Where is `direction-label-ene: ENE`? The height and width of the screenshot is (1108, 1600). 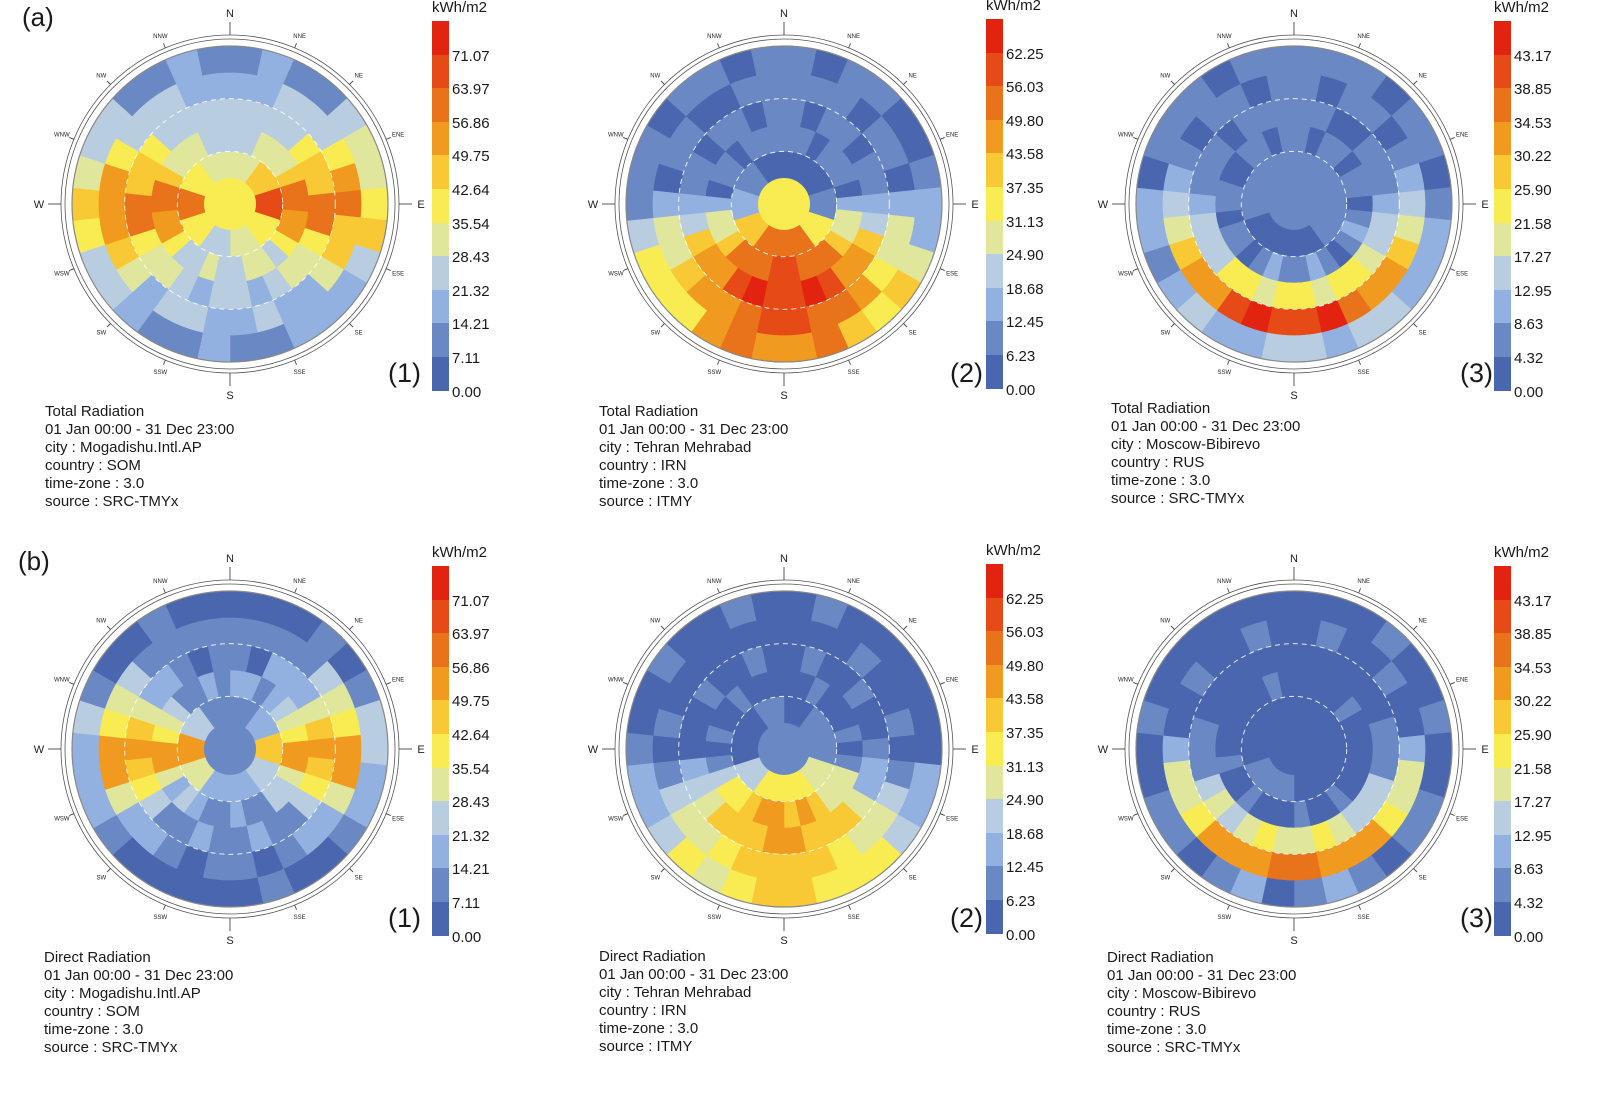
direction-label-ene: ENE is located at coordinates (952, 680).